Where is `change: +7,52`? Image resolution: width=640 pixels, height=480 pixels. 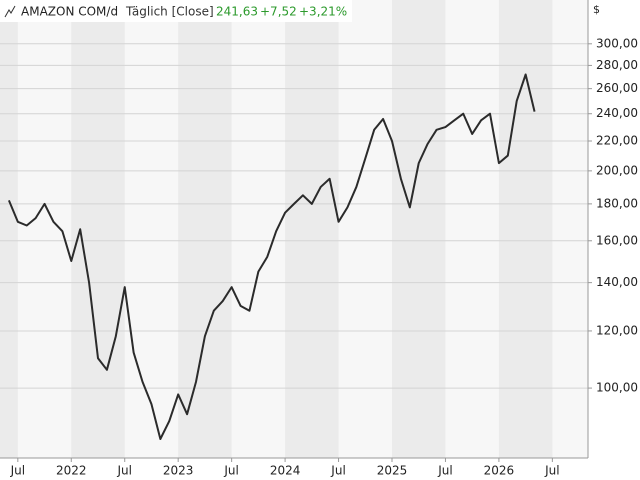
change: +7,52 is located at coordinates (278, 12).